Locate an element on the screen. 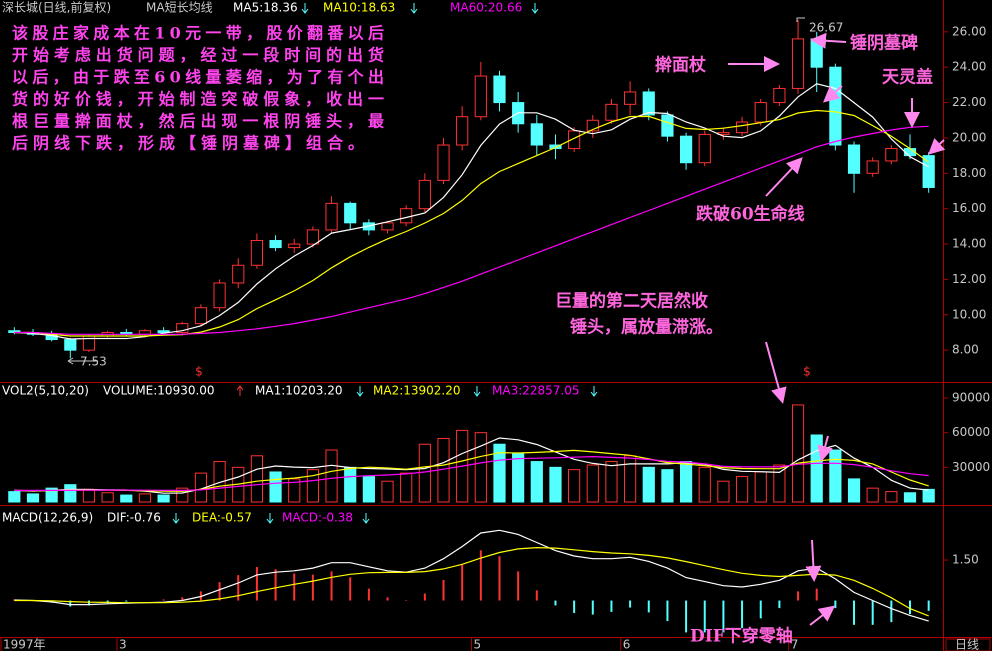  note-line: 该股庄家成本在10元一带，股价翻番以后 is located at coordinates (198, 33).